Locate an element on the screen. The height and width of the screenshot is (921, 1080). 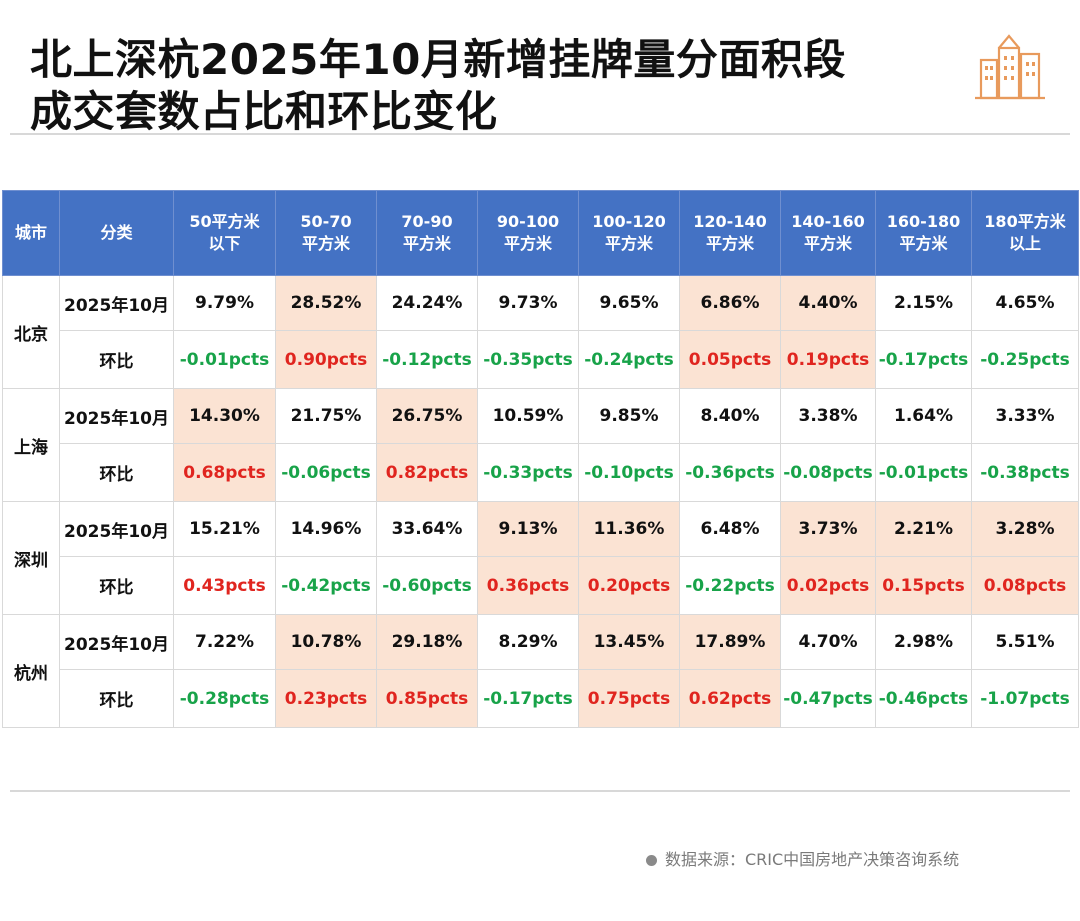
change-cell: 0.43pcts is located at coordinates (224, 585).